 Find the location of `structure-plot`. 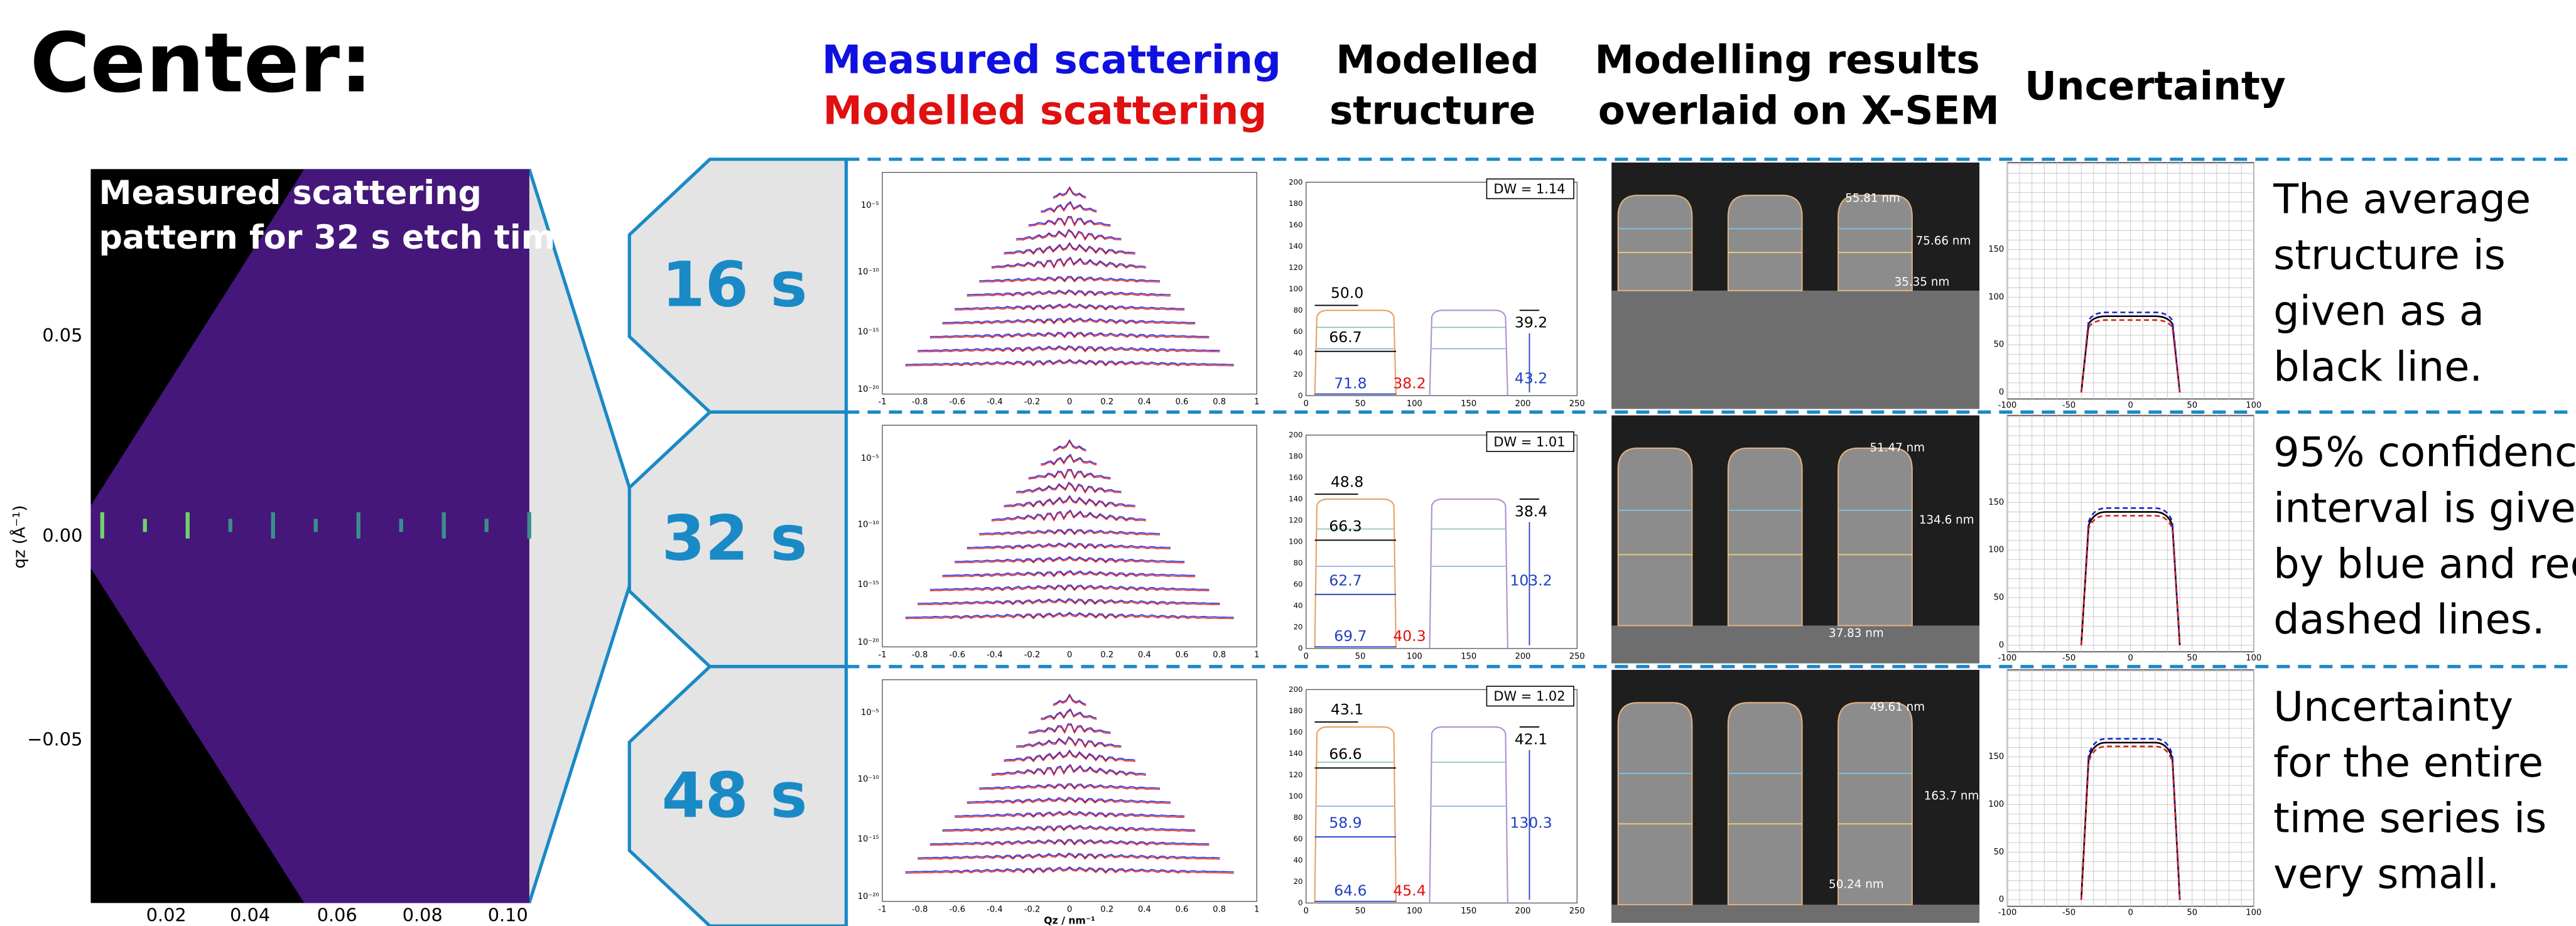

structure-plot is located at coordinates (1442, 541).